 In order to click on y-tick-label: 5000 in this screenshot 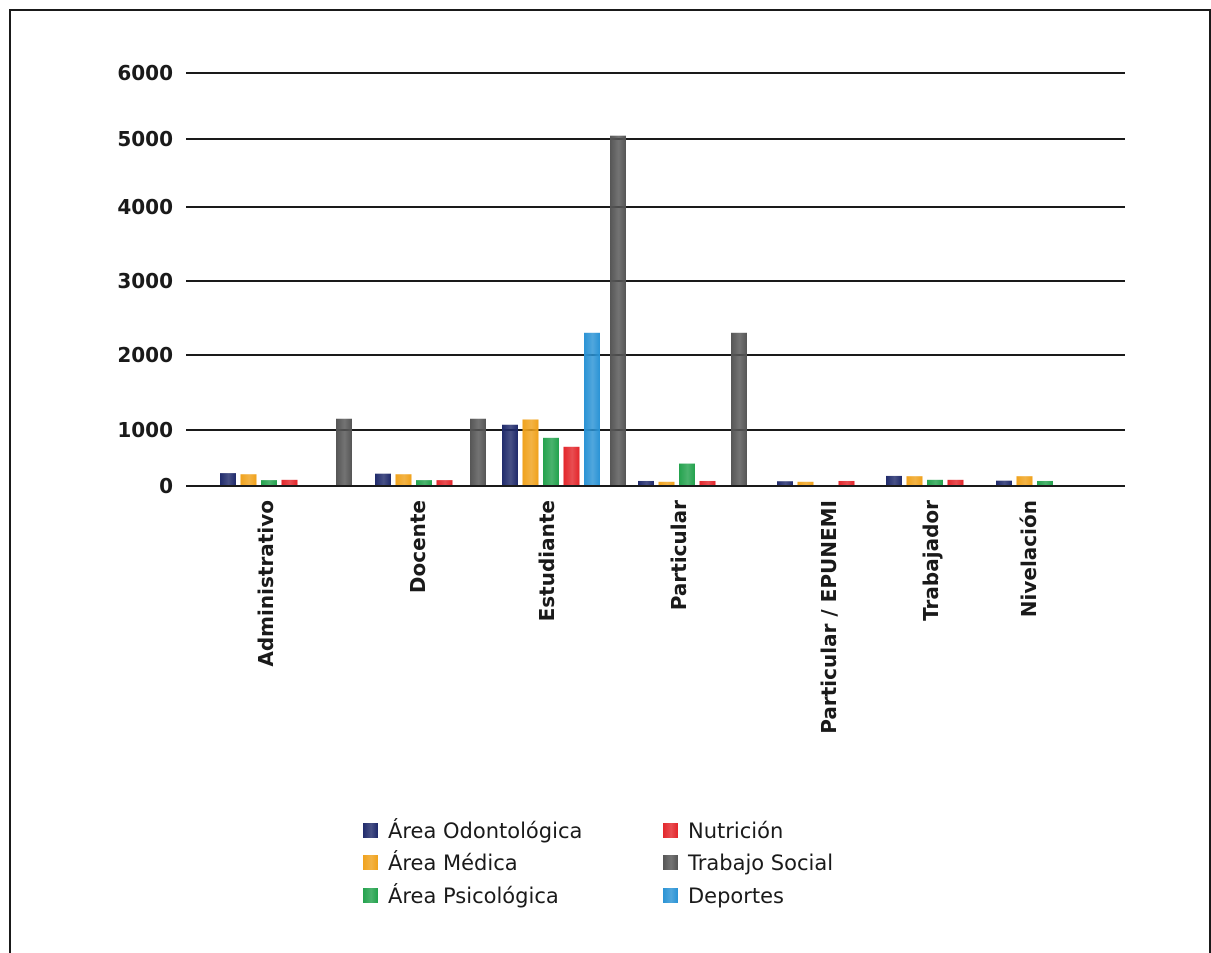, I will do `click(145, 139)`.